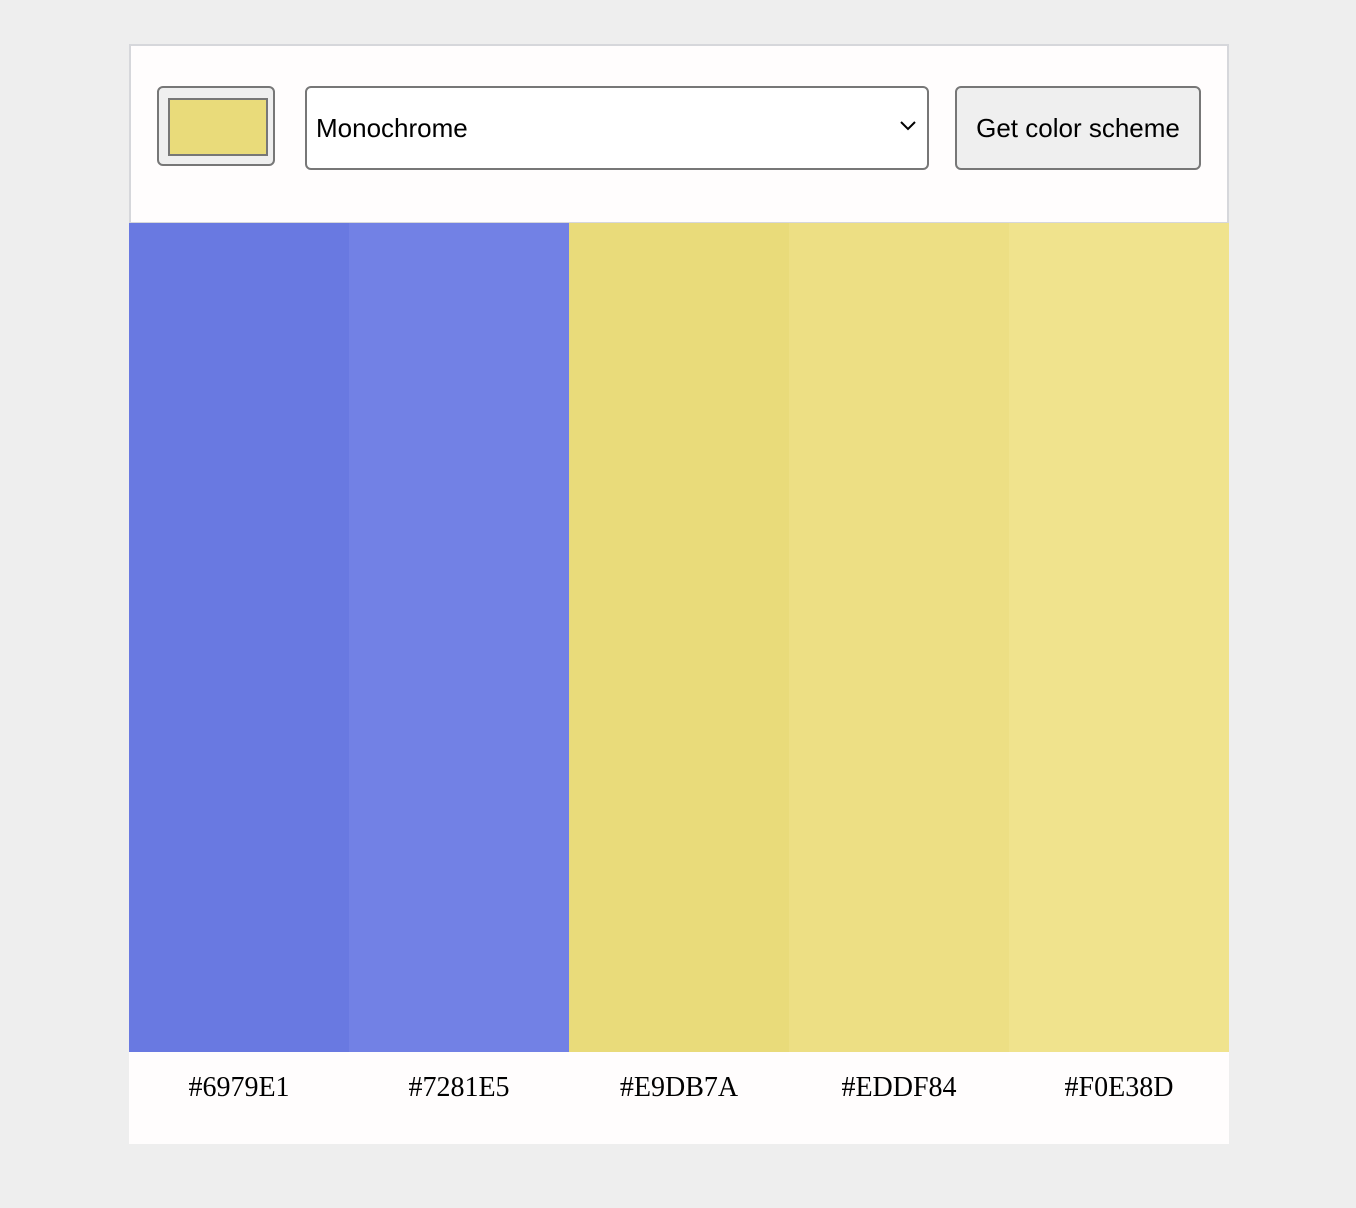  Describe the element at coordinates (1119, 1098) in the screenshot. I see `color-hex-label: #F0E38D` at that location.